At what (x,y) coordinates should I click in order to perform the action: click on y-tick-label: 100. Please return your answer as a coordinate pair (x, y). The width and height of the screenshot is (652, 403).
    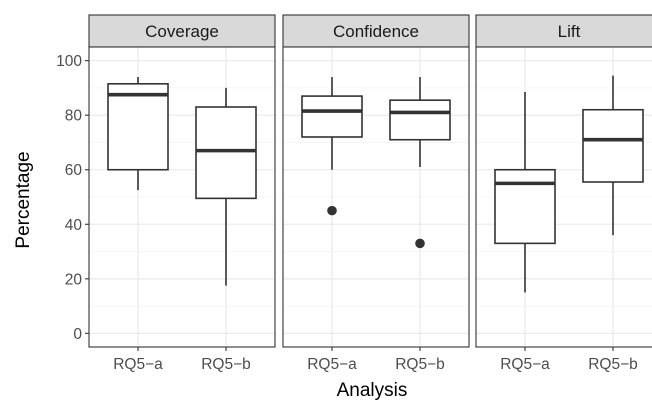
    Looking at the image, I should click on (69, 61).